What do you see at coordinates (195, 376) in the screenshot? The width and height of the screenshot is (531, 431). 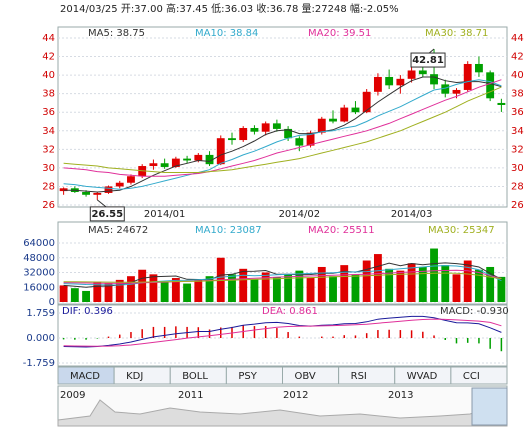 I see `tab-label: BOLL` at bounding box center [195, 376].